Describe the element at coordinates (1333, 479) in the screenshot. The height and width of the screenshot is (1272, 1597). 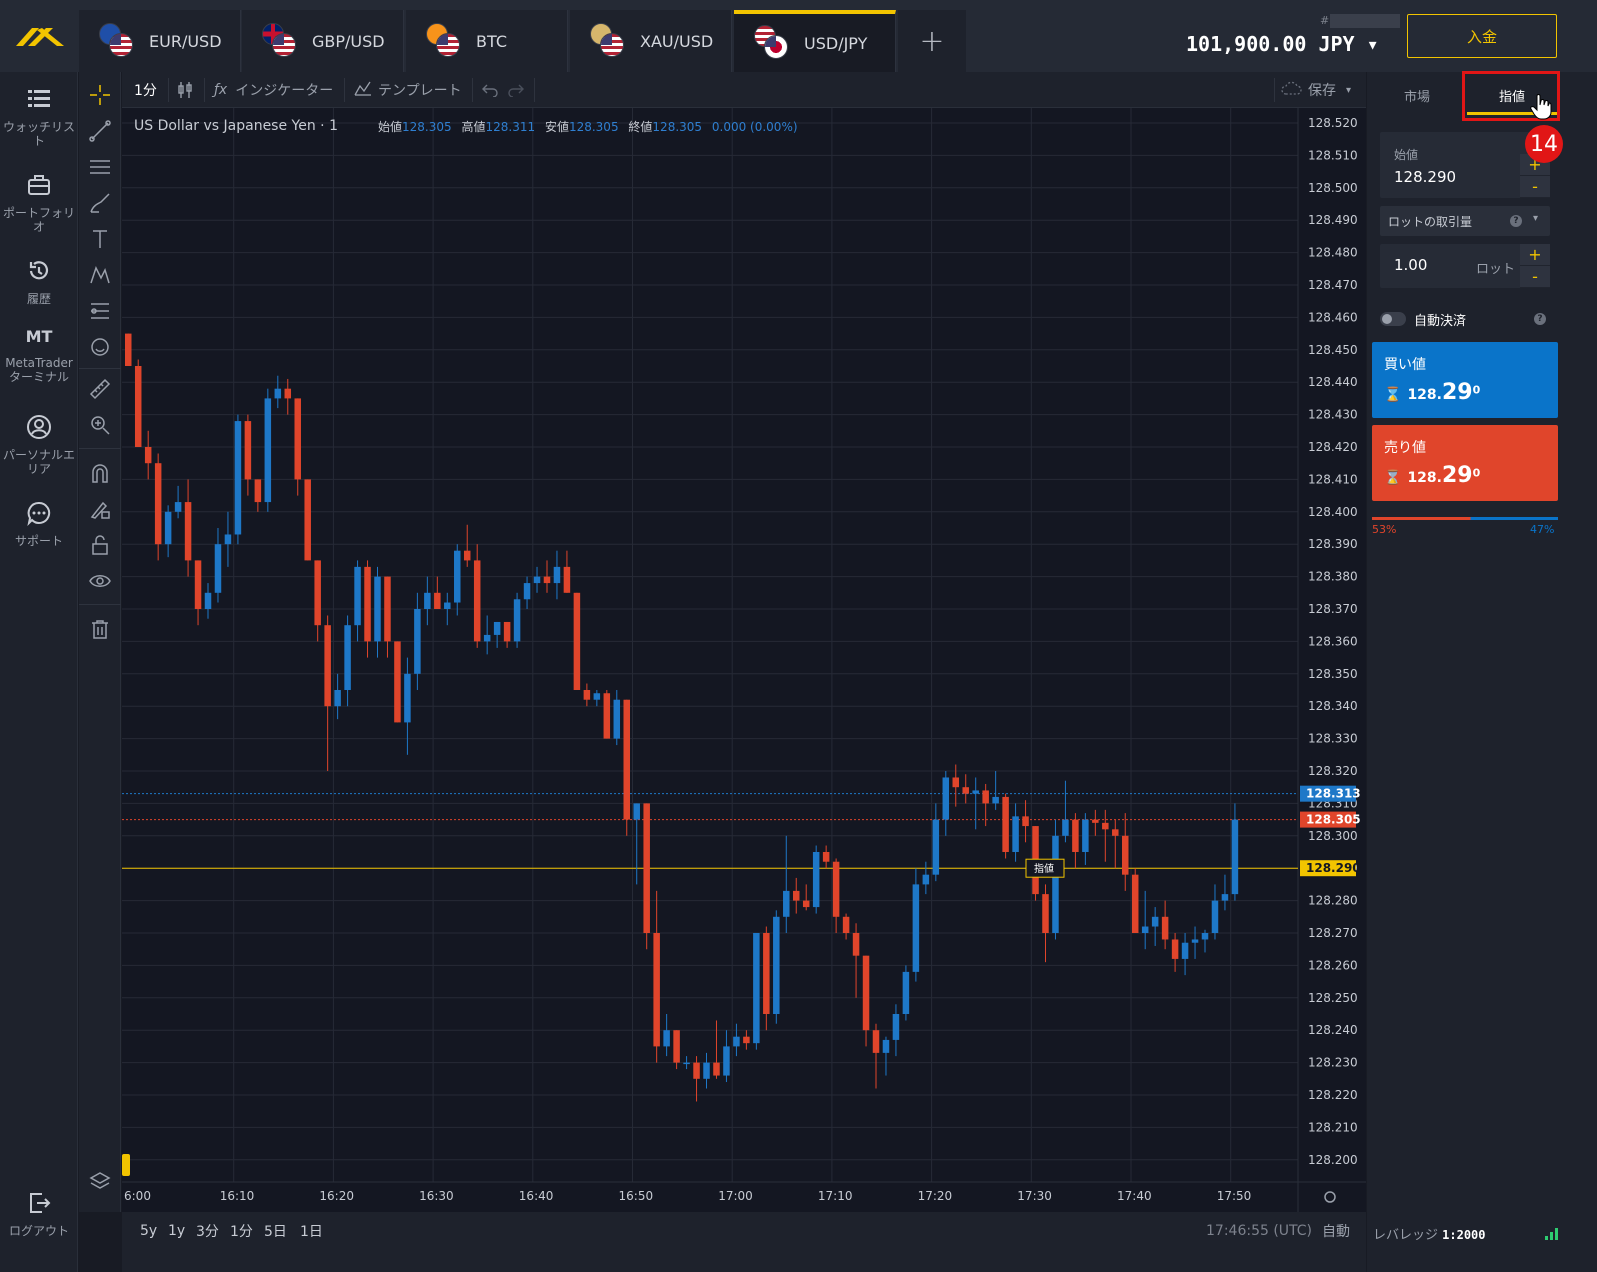
I see `y-tick-label: 128.410` at that location.